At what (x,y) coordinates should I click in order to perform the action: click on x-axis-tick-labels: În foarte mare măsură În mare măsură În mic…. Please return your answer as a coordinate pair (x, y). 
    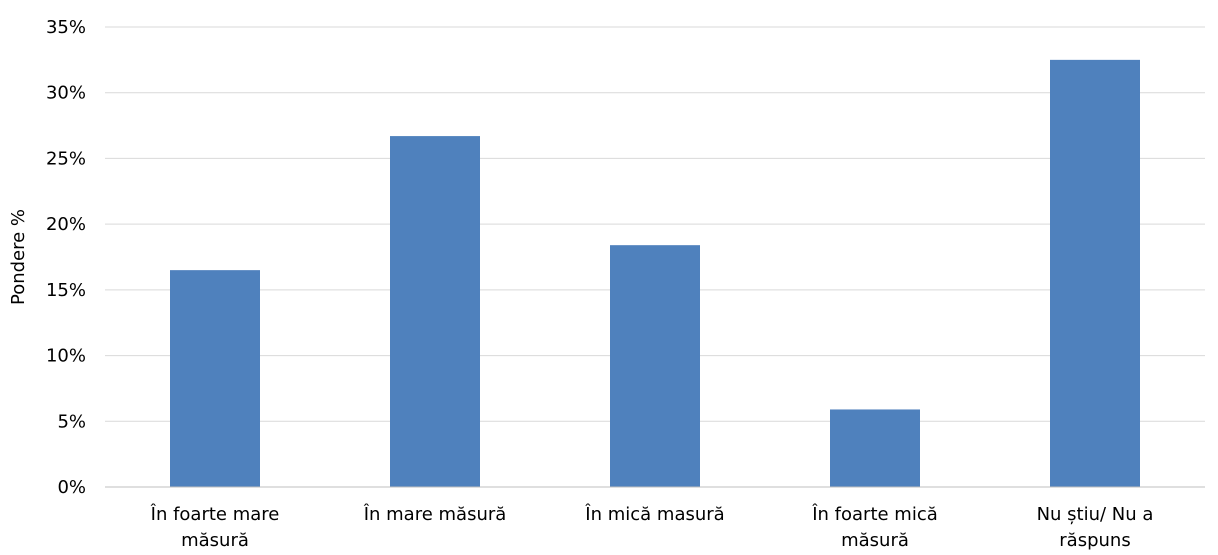
    Looking at the image, I should click on (652, 527).